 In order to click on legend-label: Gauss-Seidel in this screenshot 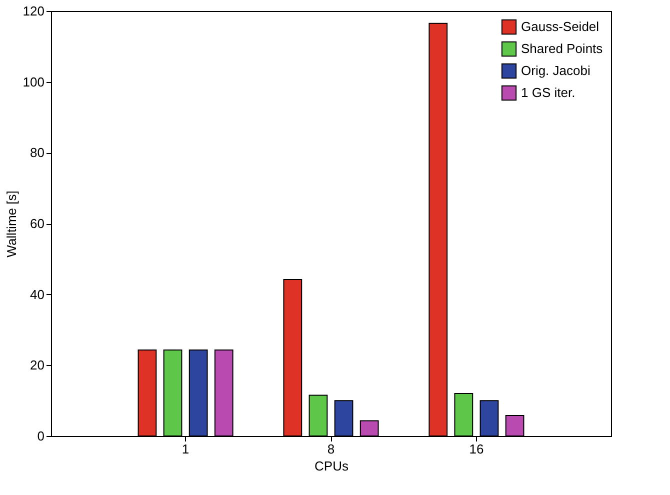, I will do `click(560, 26)`.